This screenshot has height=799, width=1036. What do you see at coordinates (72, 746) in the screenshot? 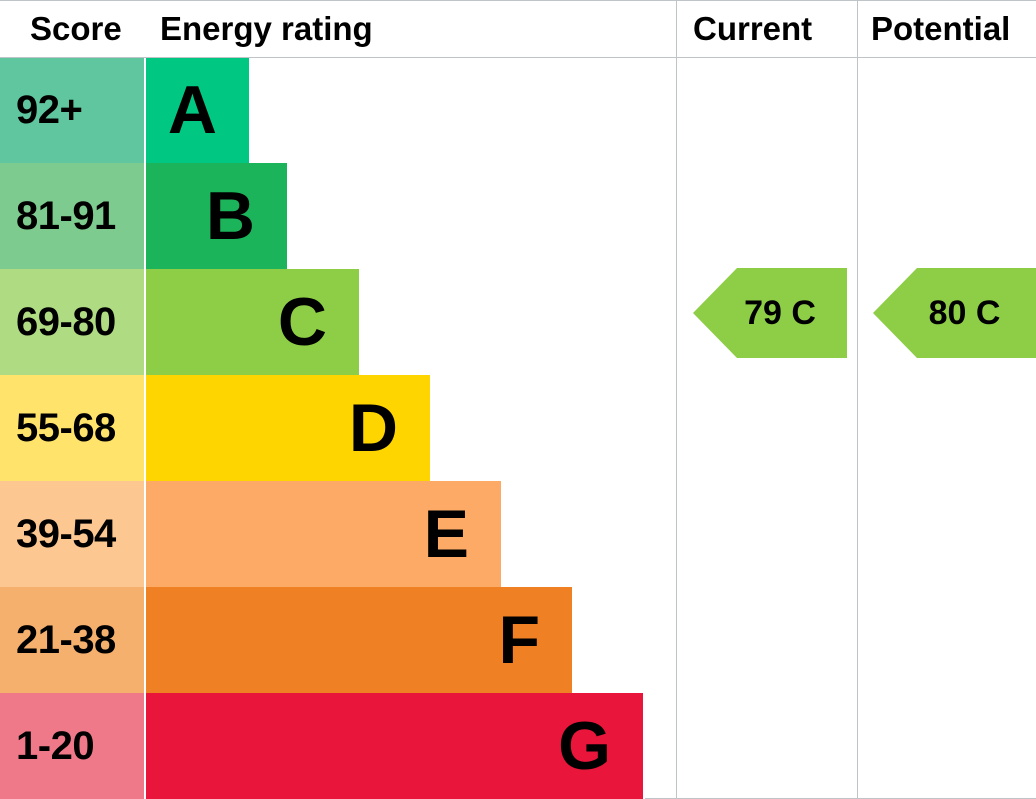
I see `band-score-range: 1-20` at bounding box center [72, 746].